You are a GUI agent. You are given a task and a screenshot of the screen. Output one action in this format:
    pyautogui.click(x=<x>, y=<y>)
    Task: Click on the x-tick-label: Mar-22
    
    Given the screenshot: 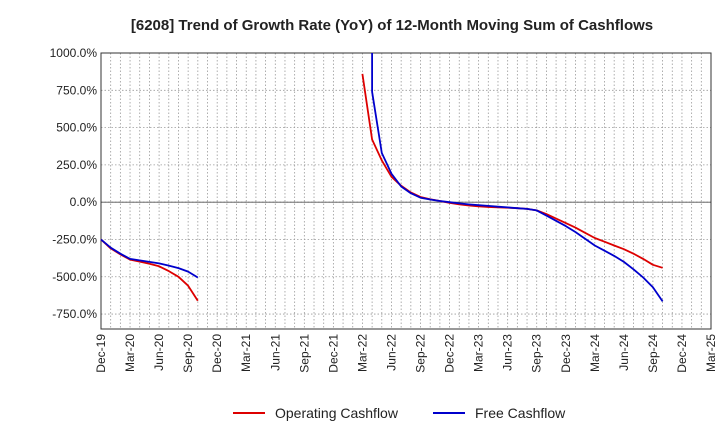 What is the action you would take?
    pyautogui.click(x=362, y=353)
    